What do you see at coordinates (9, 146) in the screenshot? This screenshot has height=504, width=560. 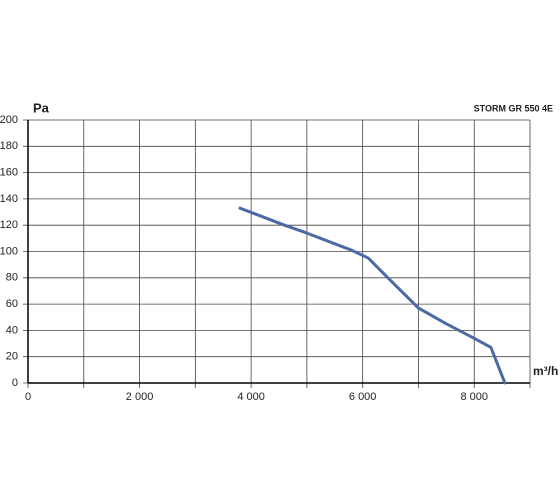 I see `y-tick-label: 180` at bounding box center [9, 146].